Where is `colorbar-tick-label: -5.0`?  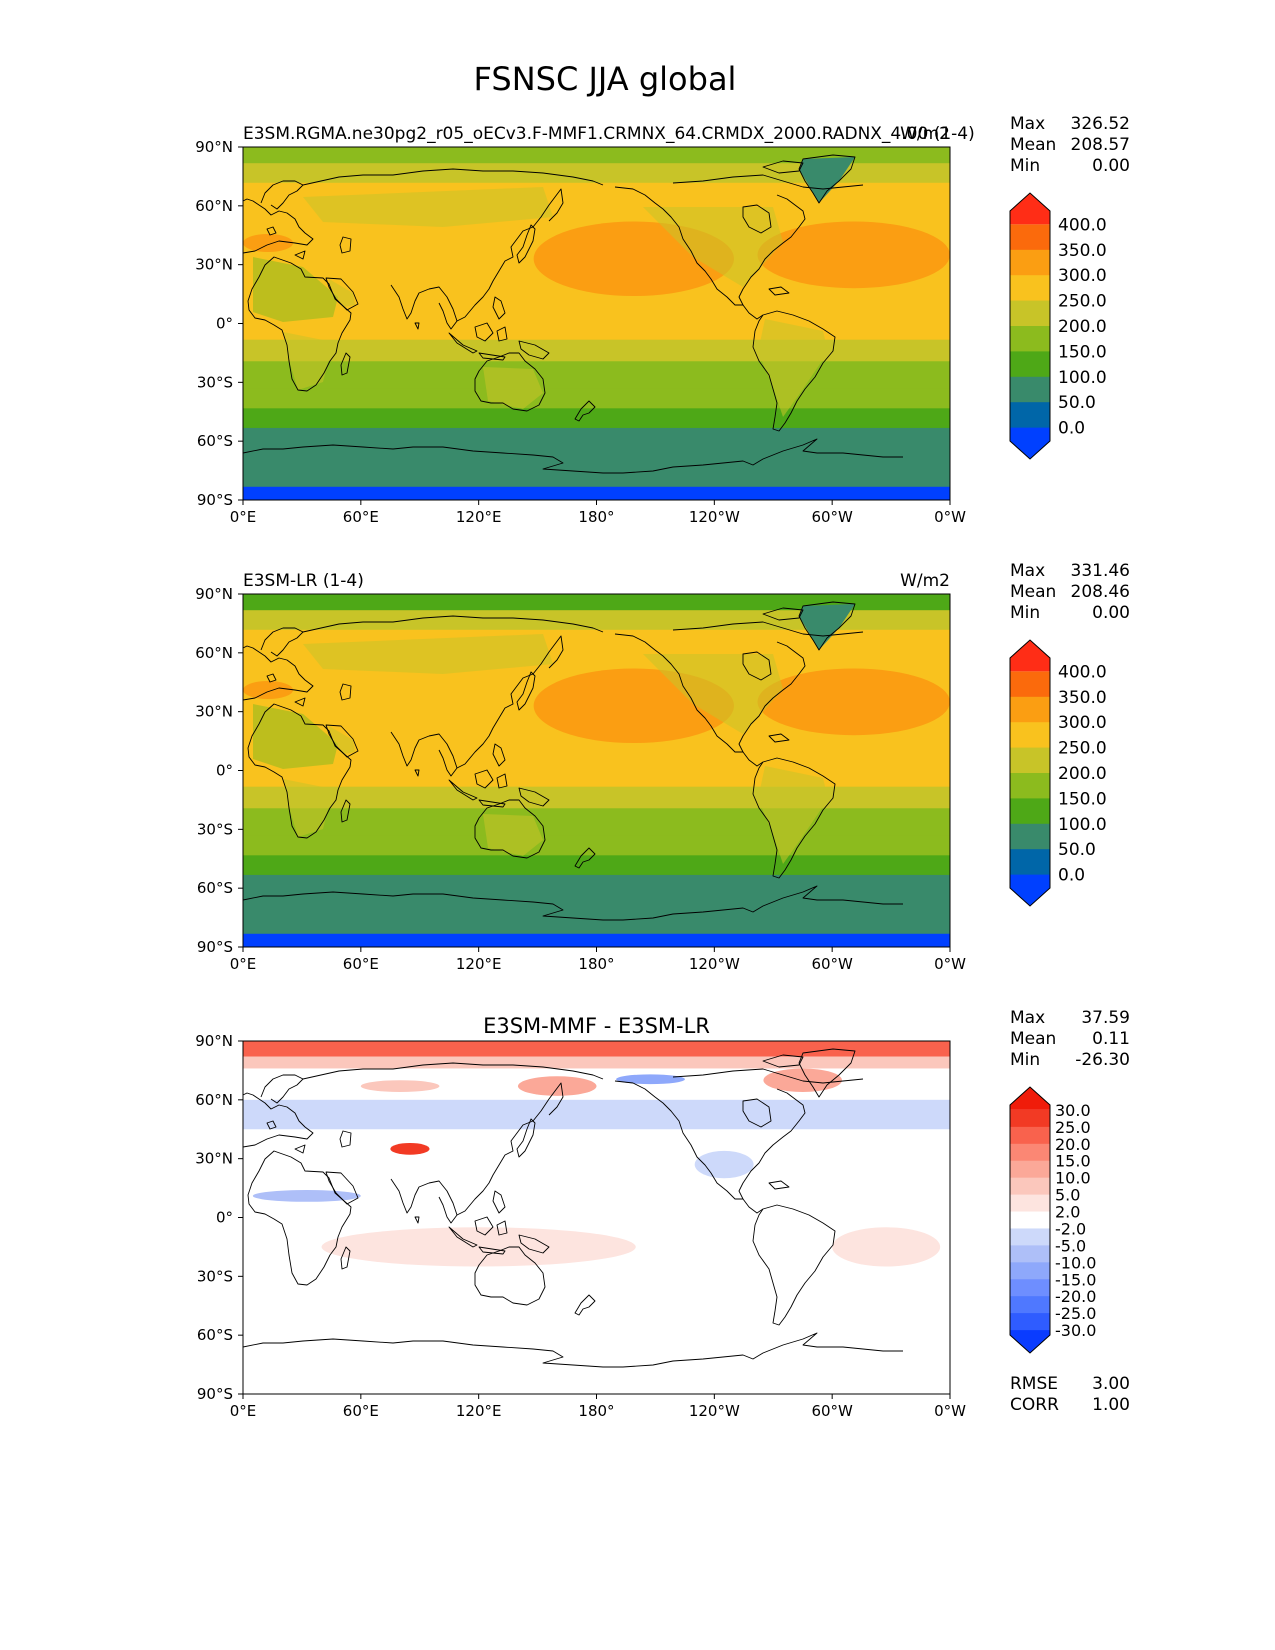
colorbar-tick-label: -5.0 is located at coordinates (1070, 1245).